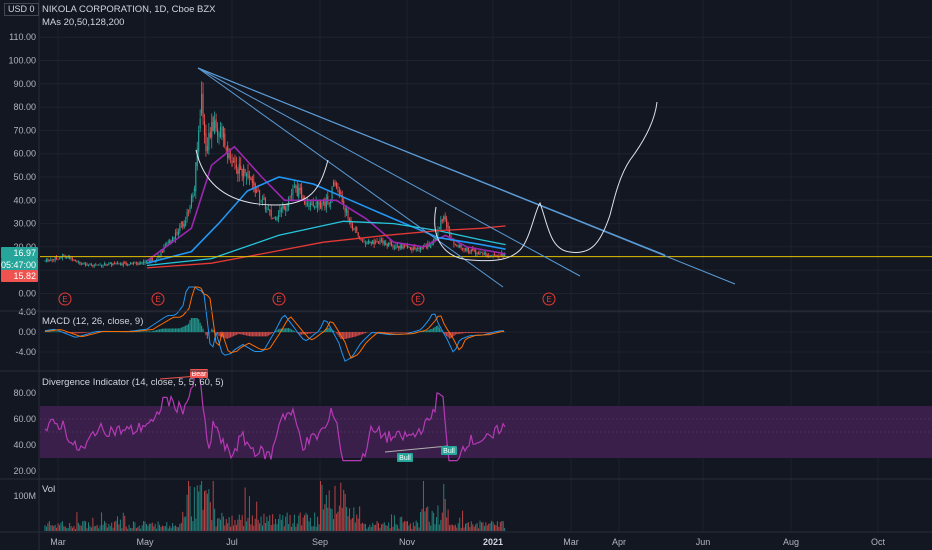  Describe the element at coordinates (83, 22) in the screenshot. I see `moving-averages-legend: MAs 20,50,128,200` at that location.